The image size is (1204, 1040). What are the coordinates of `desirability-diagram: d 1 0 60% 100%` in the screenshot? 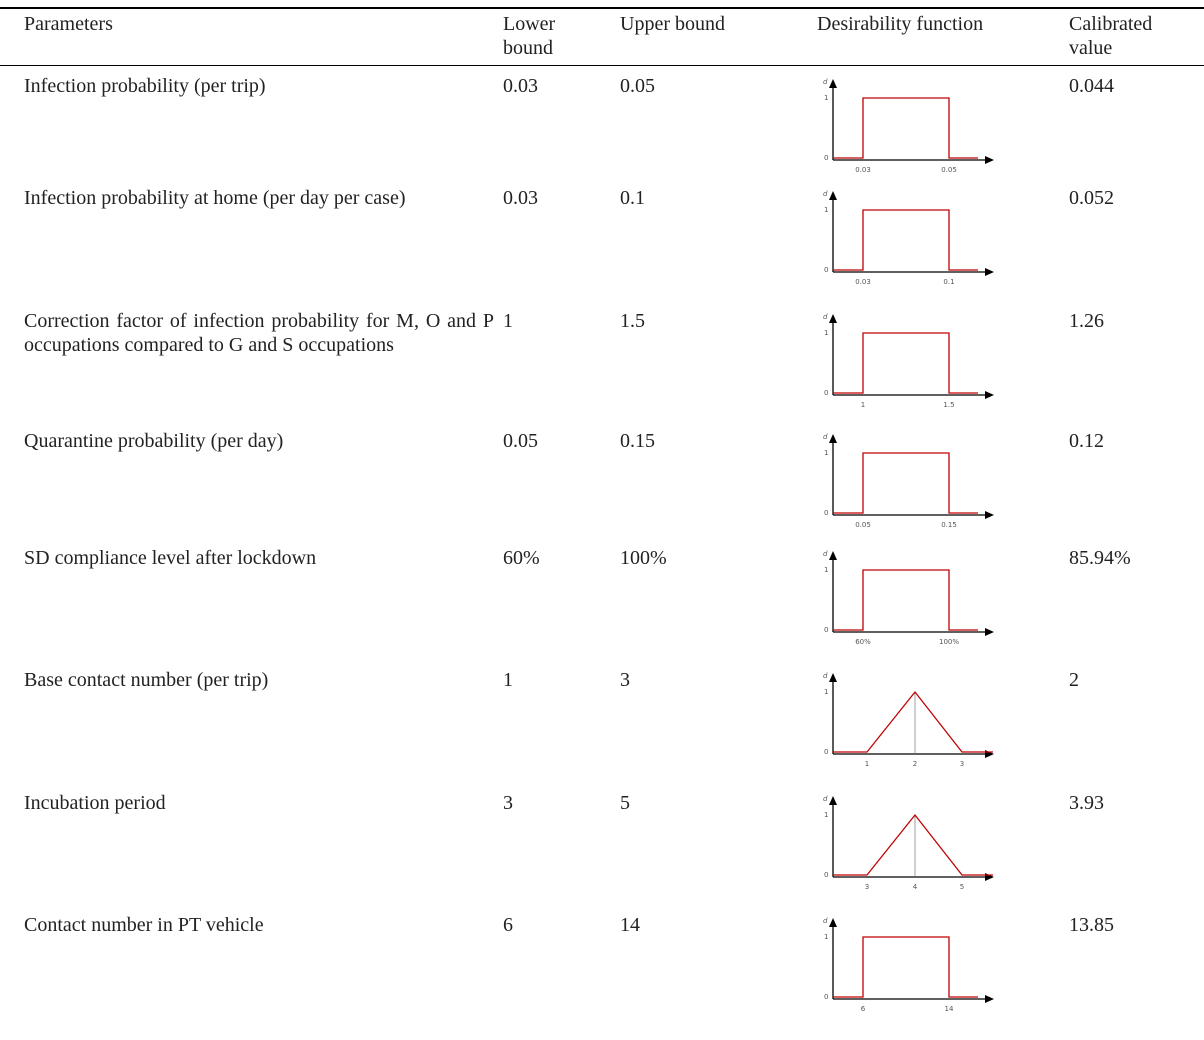 It's located at (908, 598).